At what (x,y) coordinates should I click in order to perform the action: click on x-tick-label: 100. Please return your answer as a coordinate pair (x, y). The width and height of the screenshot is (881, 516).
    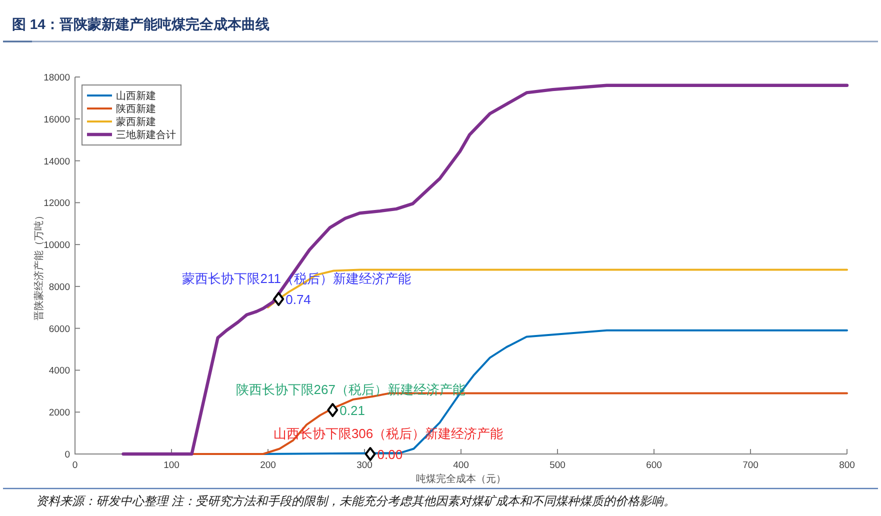
    Looking at the image, I should click on (172, 465).